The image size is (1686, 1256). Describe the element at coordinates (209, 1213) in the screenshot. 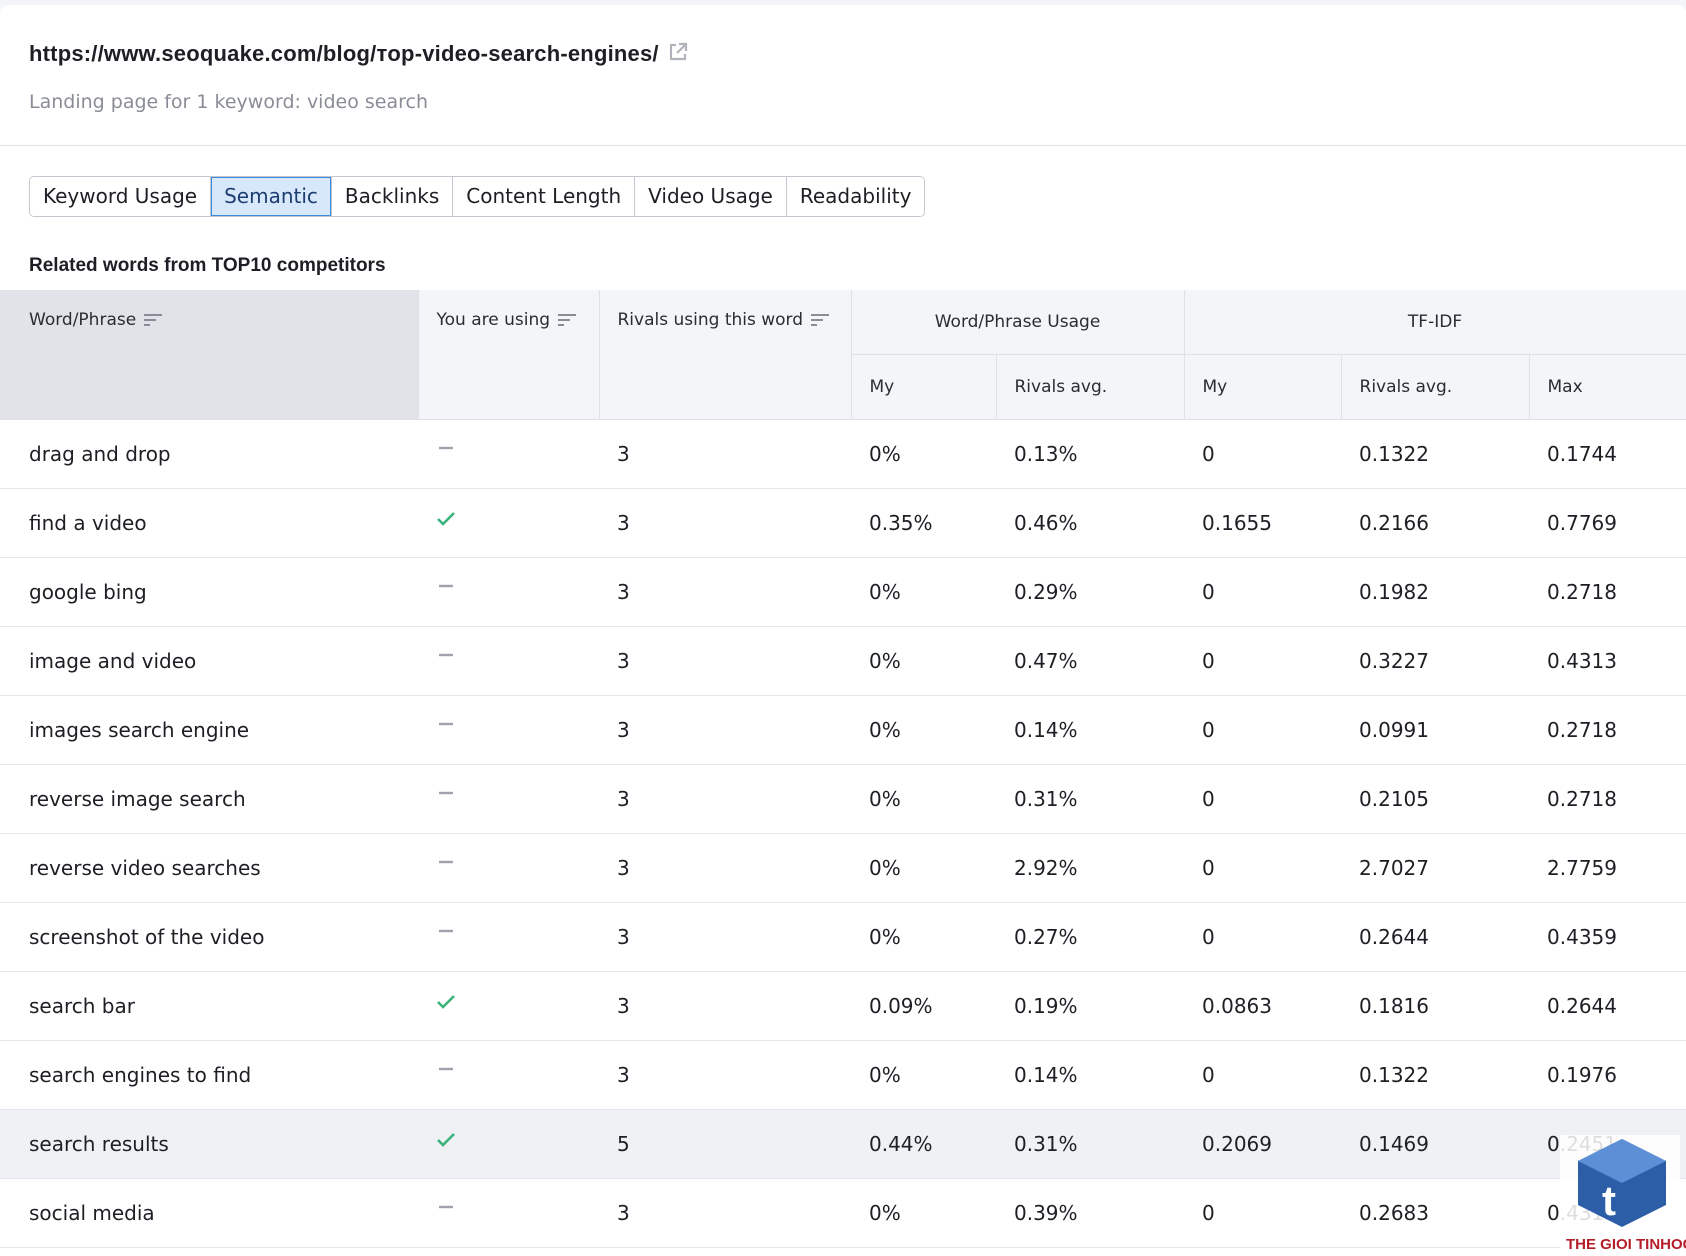

I see `word-cell: social media` at that location.